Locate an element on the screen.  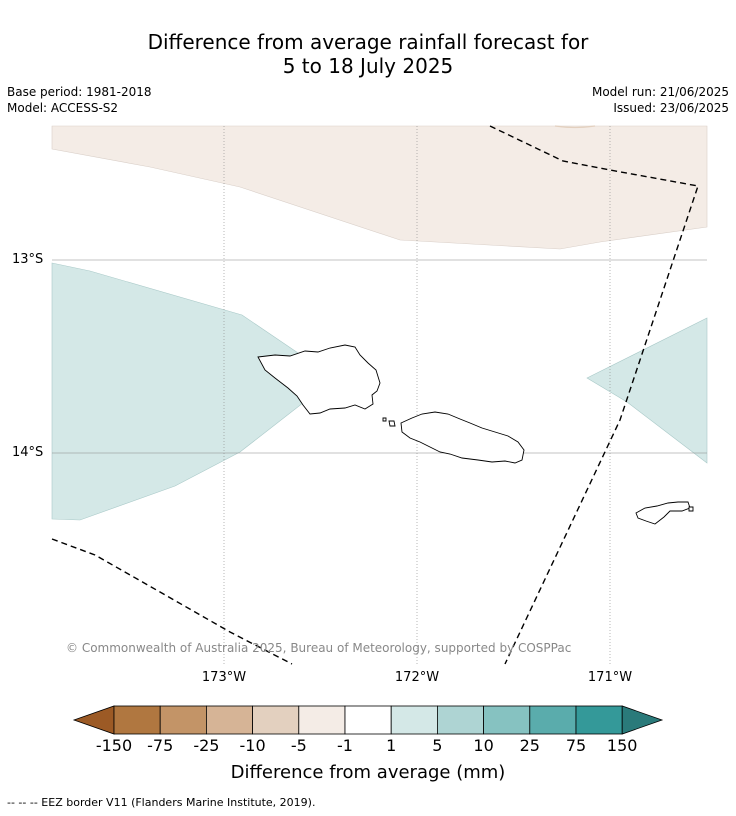
colorbar-tick-label: -5 is located at coordinates (298, 745).